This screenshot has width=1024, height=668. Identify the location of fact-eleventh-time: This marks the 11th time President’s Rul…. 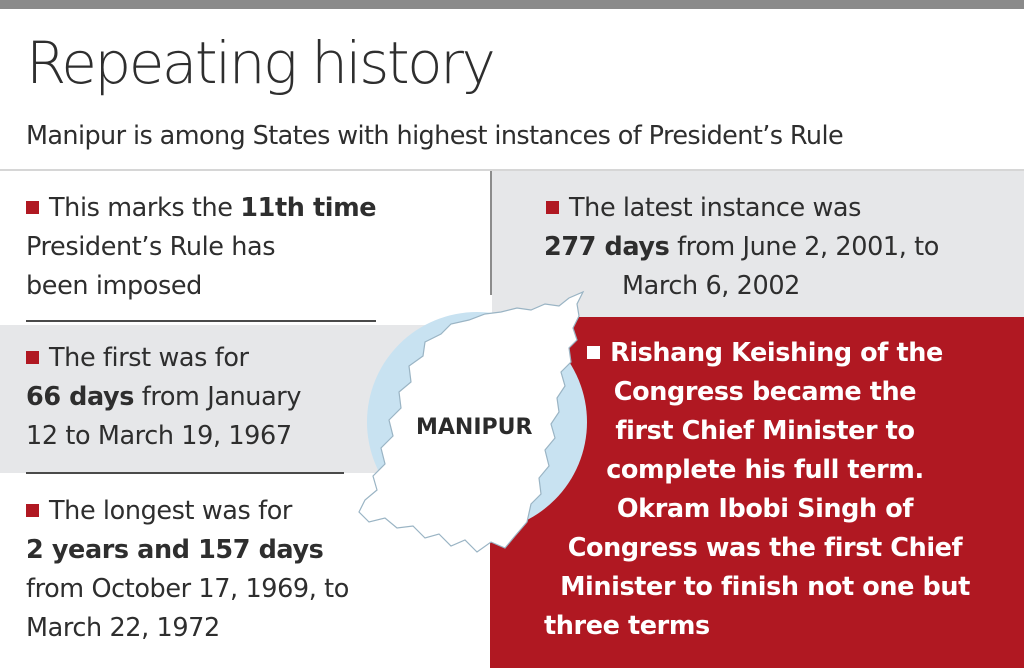
(201, 247).